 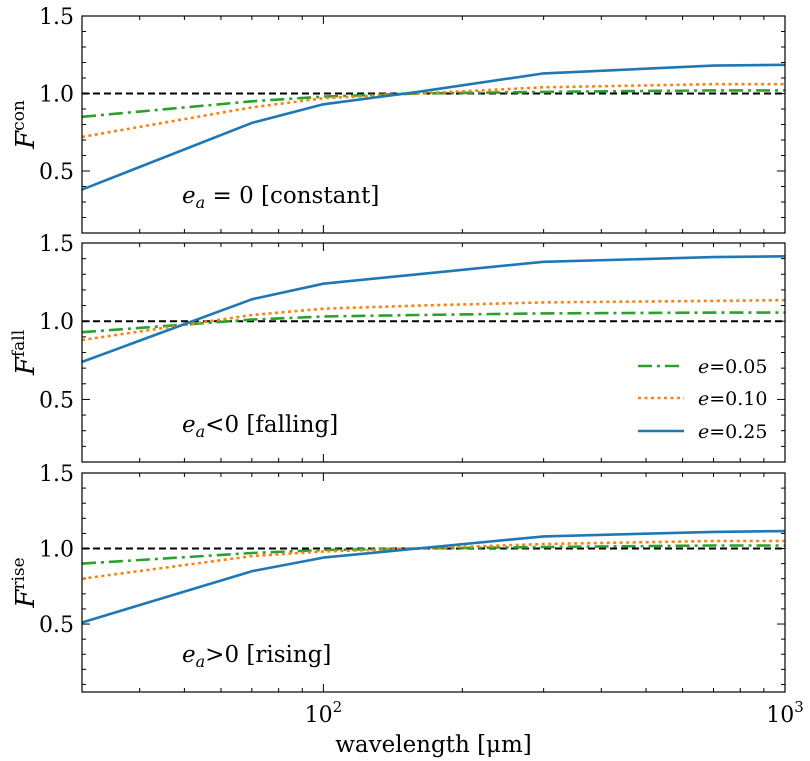 What do you see at coordinates (738, 399) in the screenshot?
I see `legend-value: =0.10` at bounding box center [738, 399].